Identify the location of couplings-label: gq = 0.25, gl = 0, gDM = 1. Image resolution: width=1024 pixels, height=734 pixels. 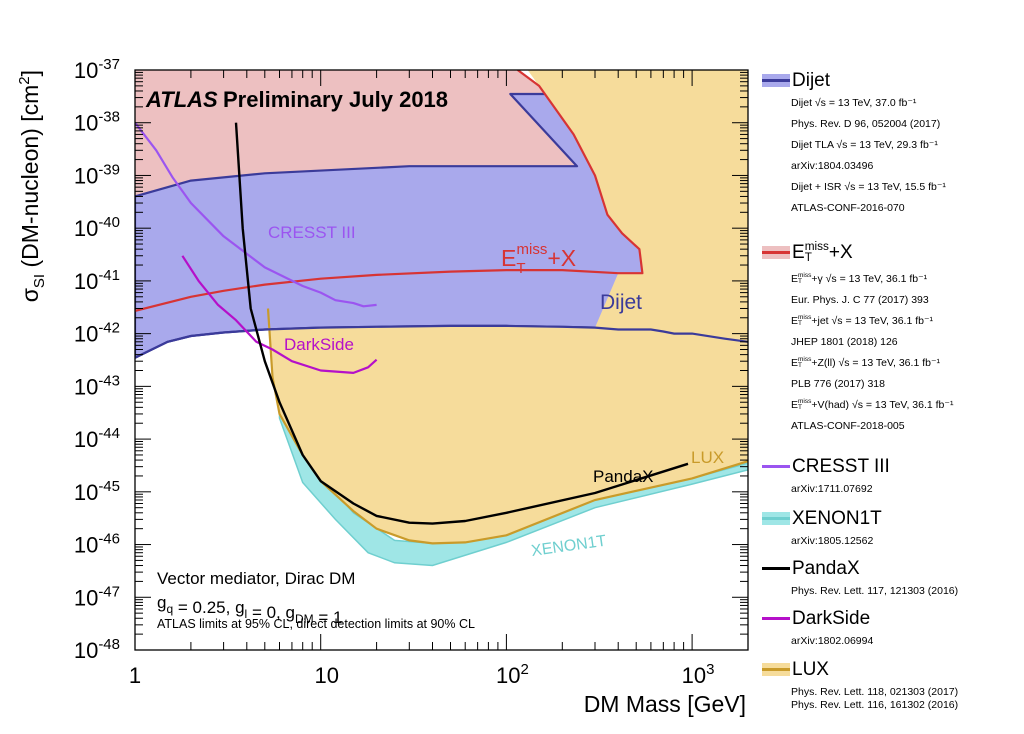
(249, 610).